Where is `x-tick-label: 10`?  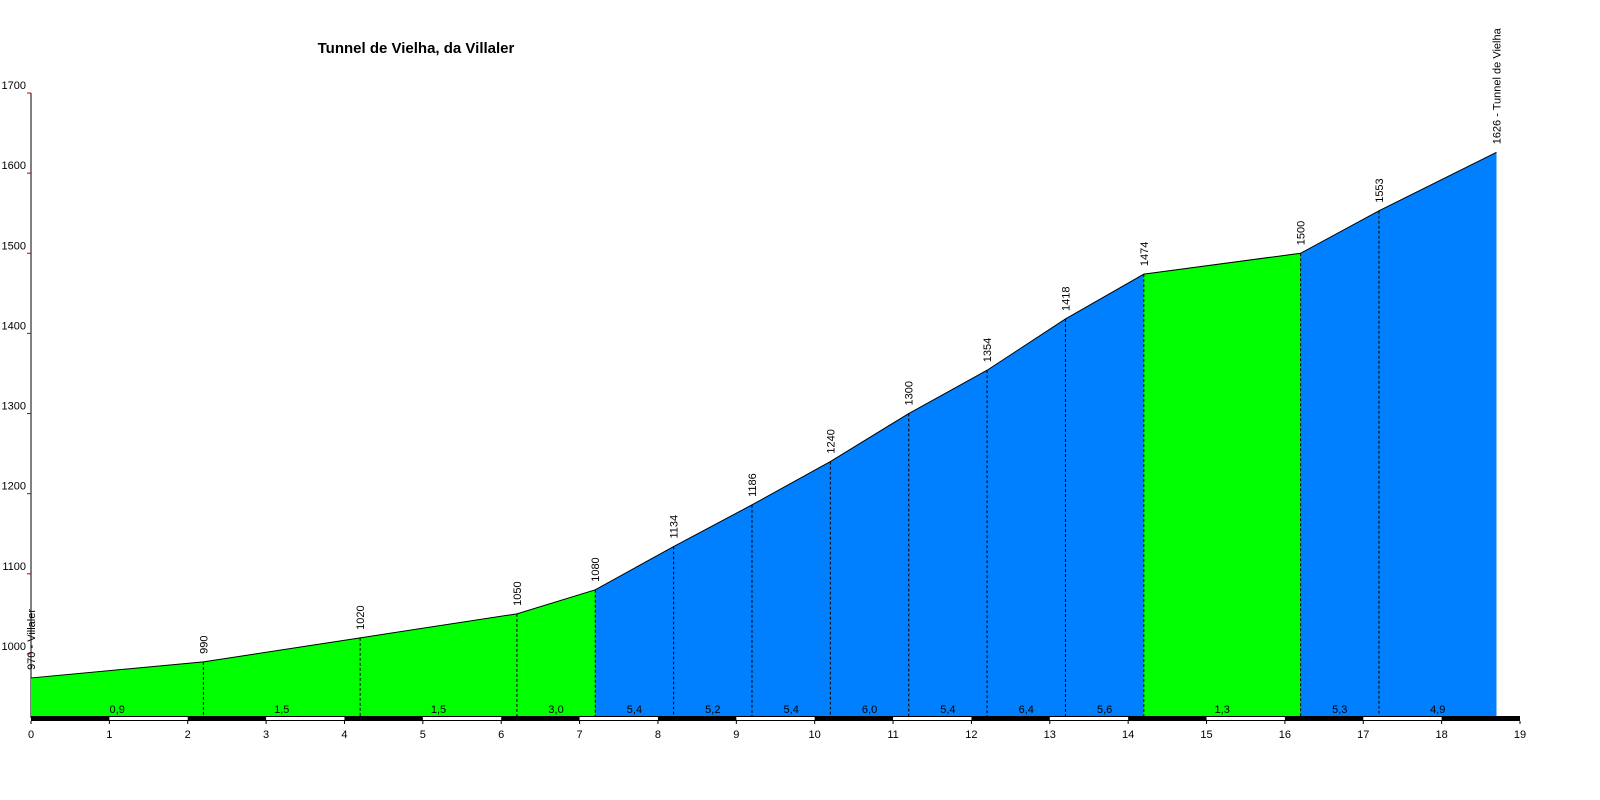
x-tick-label: 10 is located at coordinates (815, 735).